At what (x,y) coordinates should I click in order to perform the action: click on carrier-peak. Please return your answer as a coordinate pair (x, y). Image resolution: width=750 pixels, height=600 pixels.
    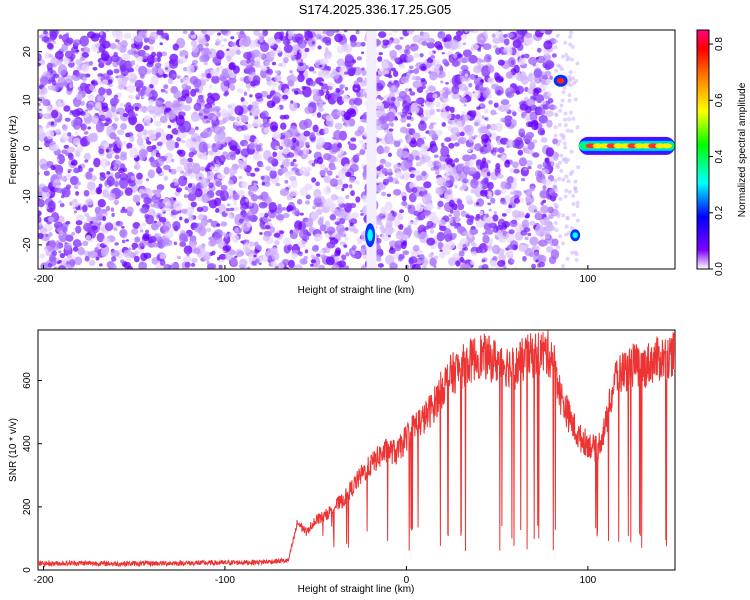
    Looking at the image, I should click on (667, 146).